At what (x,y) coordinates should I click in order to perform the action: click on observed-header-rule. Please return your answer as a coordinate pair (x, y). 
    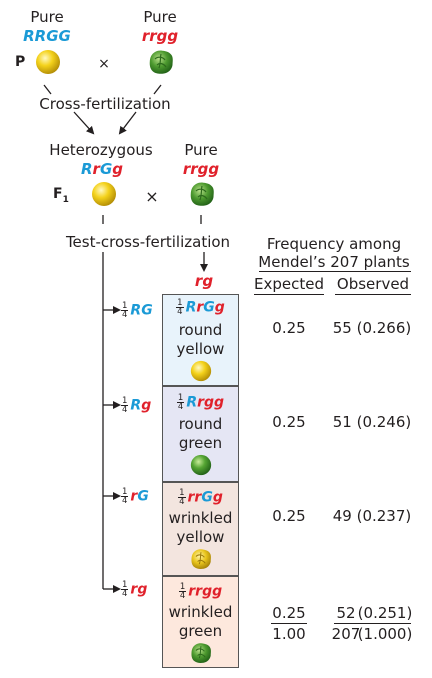
    Looking at the image, I should click on (373, 294).